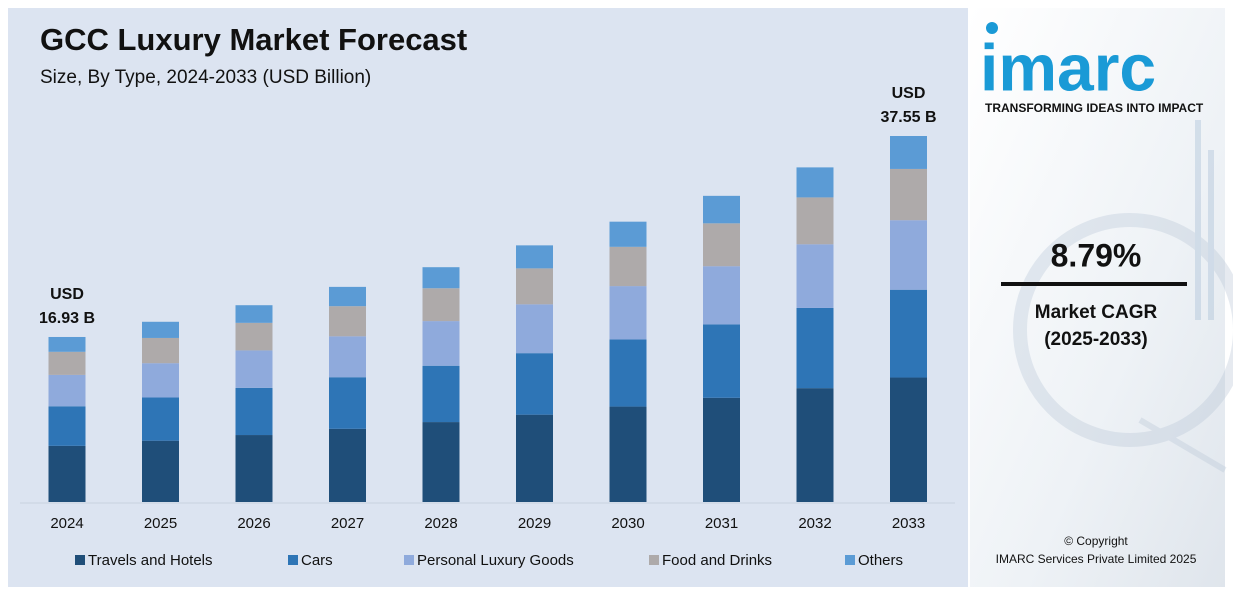  What do you see at coordinates (1094, 284) in the screenshot?
I see `cagr-rule` at bounding box center [1094, 284].